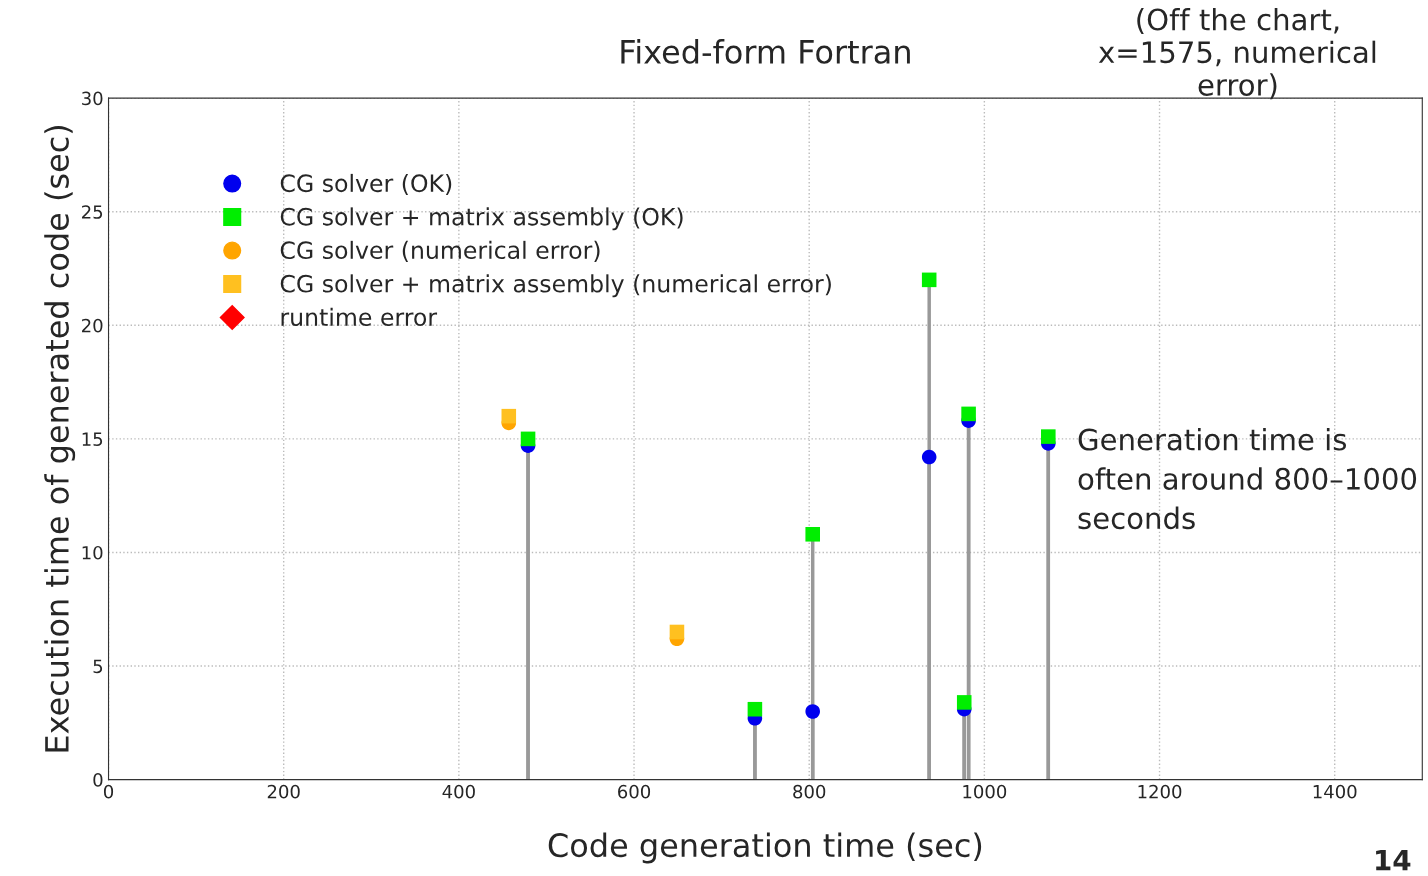 This screenshot has width=1428, height=876. Describe the element at coordinates (985, 791) in the screenshot. I see `x-tick-label: 1000` at that location.